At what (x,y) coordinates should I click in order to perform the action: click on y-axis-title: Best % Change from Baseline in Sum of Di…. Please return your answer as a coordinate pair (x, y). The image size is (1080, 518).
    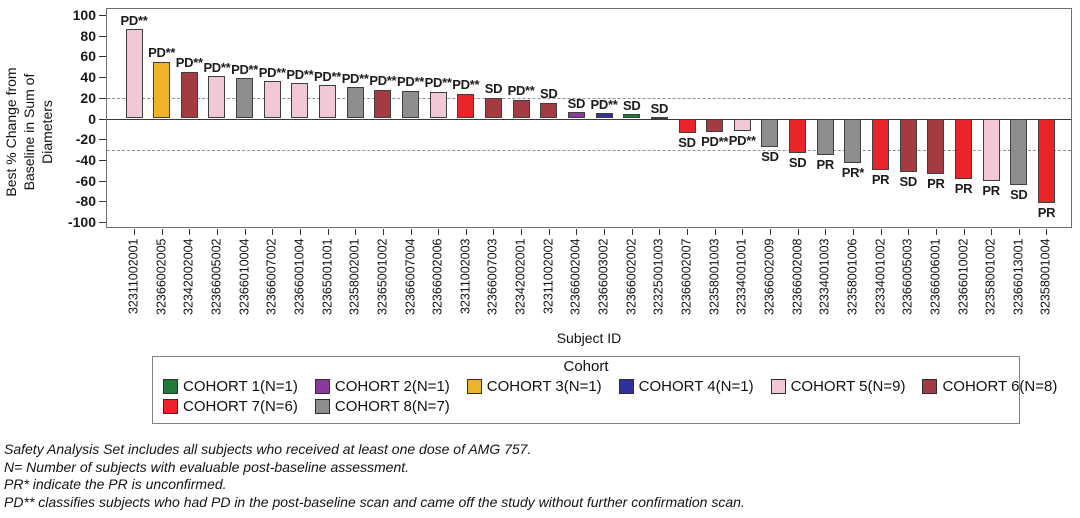
    Looking at the image, I should click on (30, 132).